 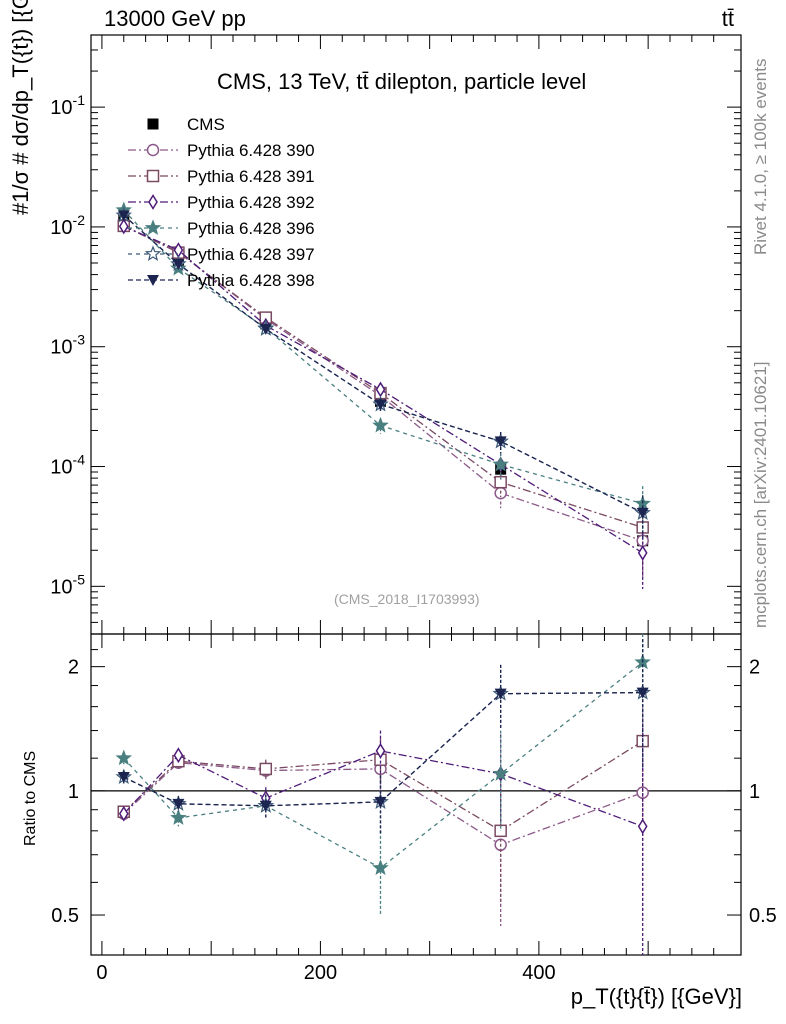 I want to click on ratio-y-tick-label-right: 0.5, so click(x=763, y=916).